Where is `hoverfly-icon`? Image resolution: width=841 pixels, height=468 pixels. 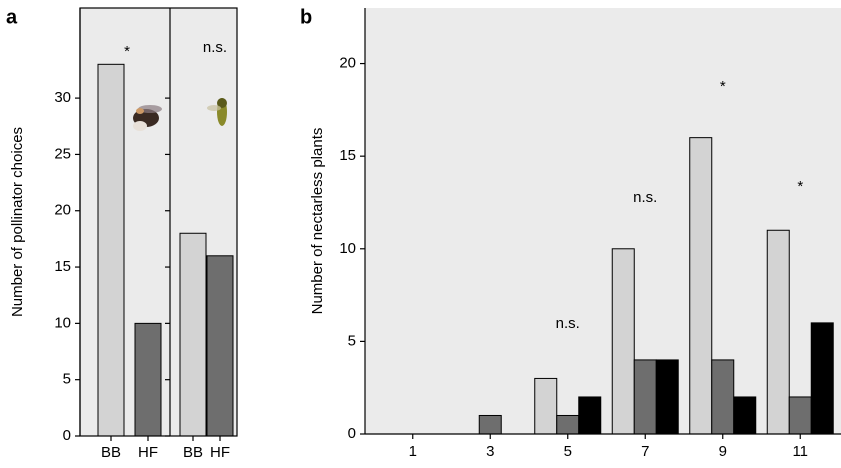 hoverfly-icon is located at coordinates (217, 112).